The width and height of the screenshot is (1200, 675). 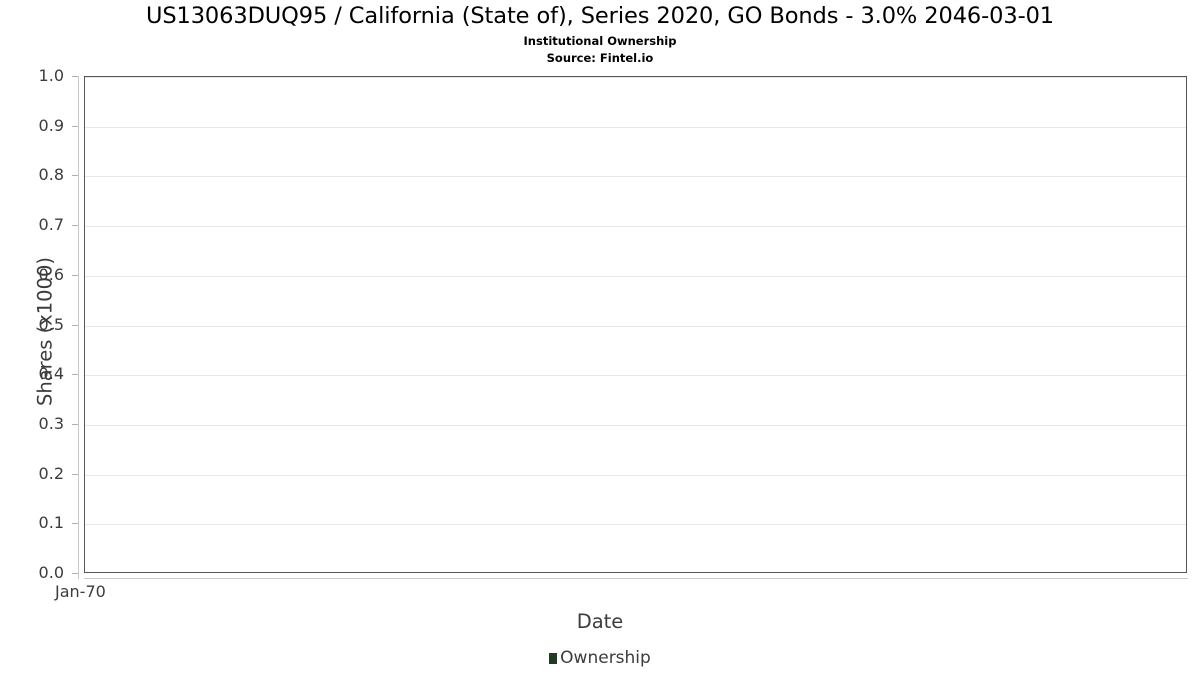 I want to click on x-axis-line-cap, so click(x=78, y=576).